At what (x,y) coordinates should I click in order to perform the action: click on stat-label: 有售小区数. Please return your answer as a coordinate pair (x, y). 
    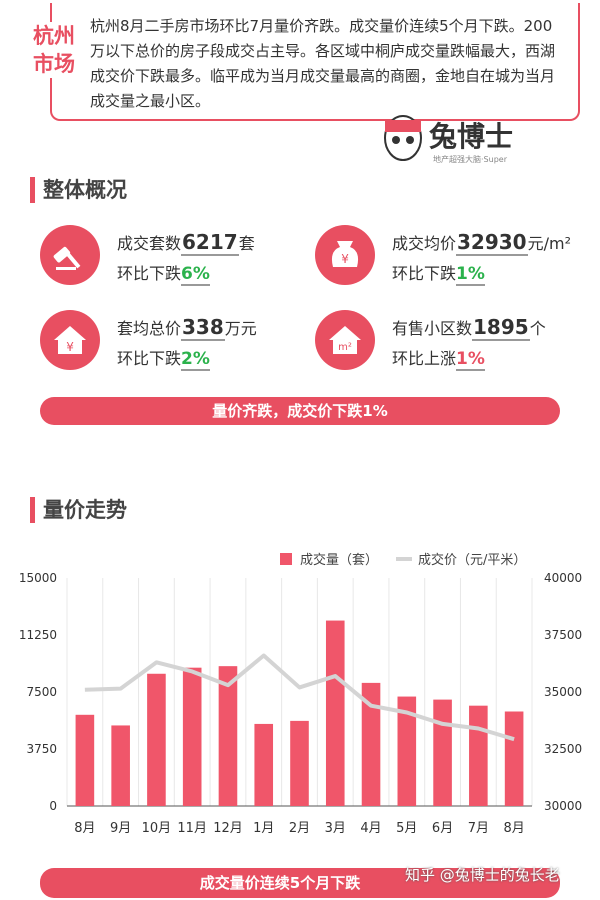
    Looking at the image, I should click on (432, 328).